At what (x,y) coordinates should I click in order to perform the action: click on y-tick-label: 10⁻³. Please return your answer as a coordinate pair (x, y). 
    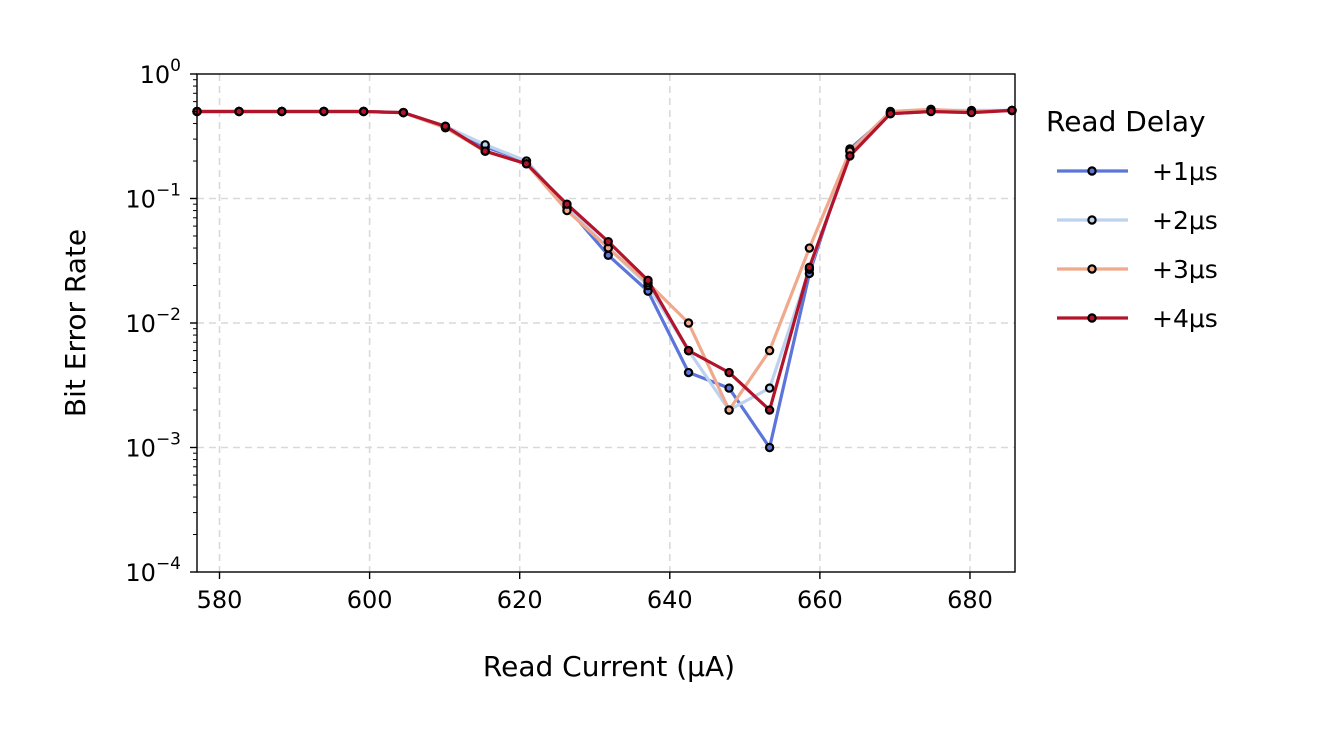
    Looking at the image, I should click on (153, 446).